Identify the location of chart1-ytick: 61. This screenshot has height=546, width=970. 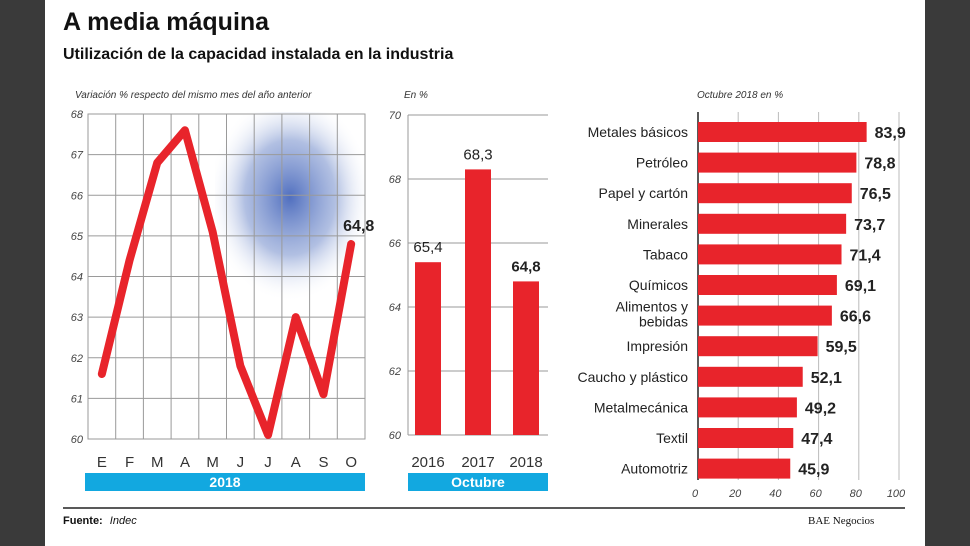
(77, 399).